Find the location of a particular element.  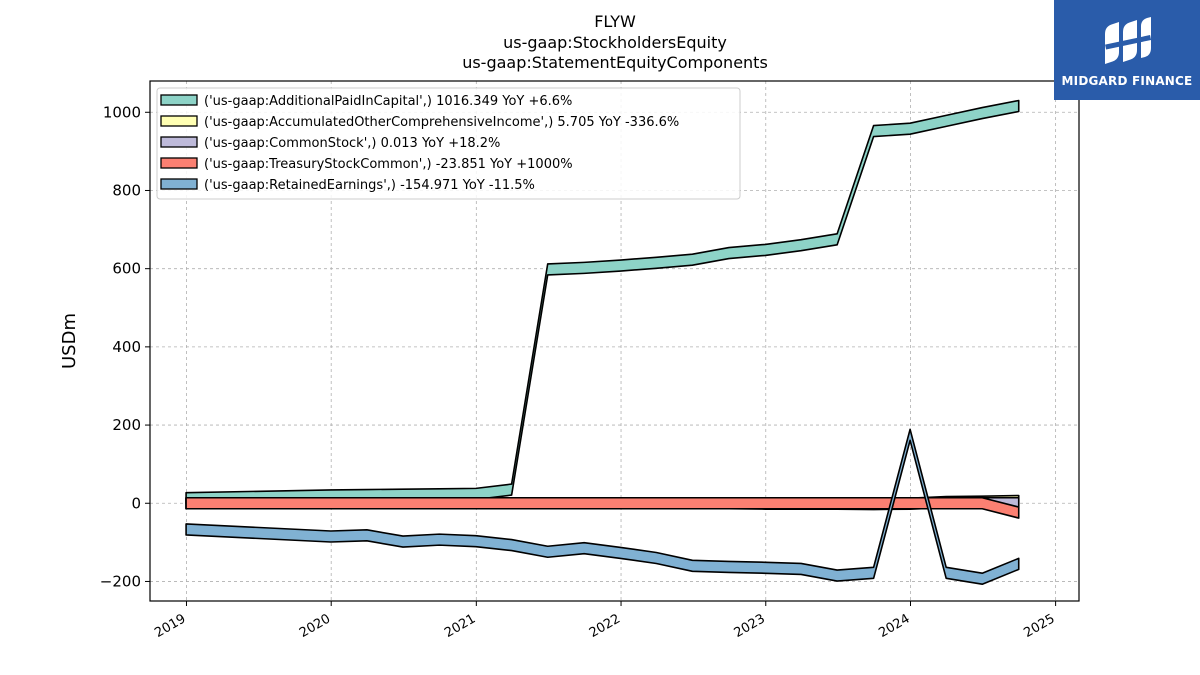

chart-title-line-3: us-gaap:StatementEquityComponents is located at coordinates (615, 62).